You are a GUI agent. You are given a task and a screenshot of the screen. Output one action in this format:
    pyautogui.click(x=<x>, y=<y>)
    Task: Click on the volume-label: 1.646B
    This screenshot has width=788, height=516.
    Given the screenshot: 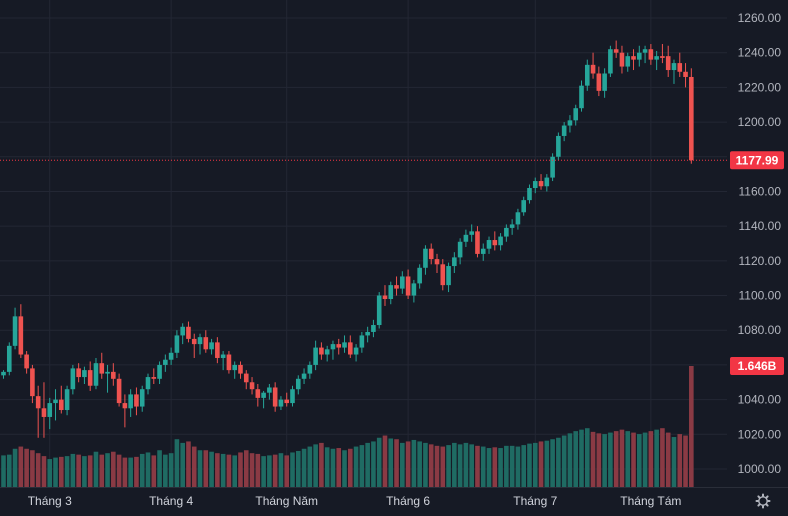 What is the action you would take?
    pyautogui.click(x=757, y=366)
    